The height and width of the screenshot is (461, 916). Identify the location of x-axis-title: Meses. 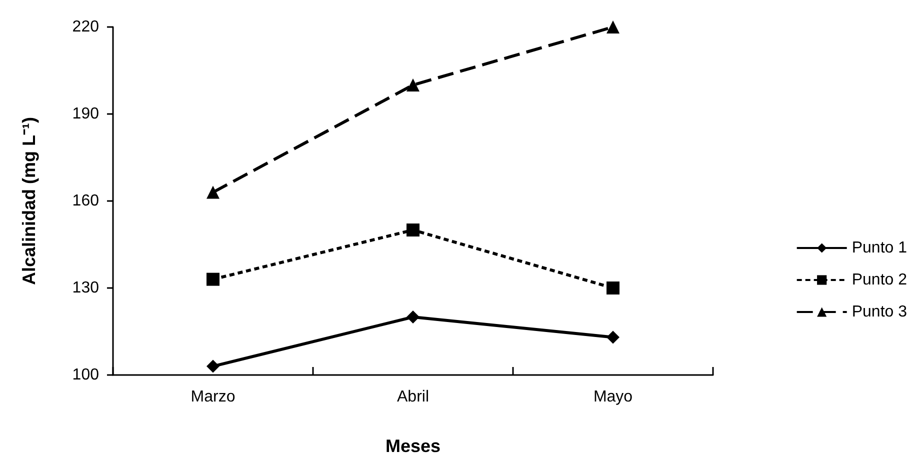
(413, 446).